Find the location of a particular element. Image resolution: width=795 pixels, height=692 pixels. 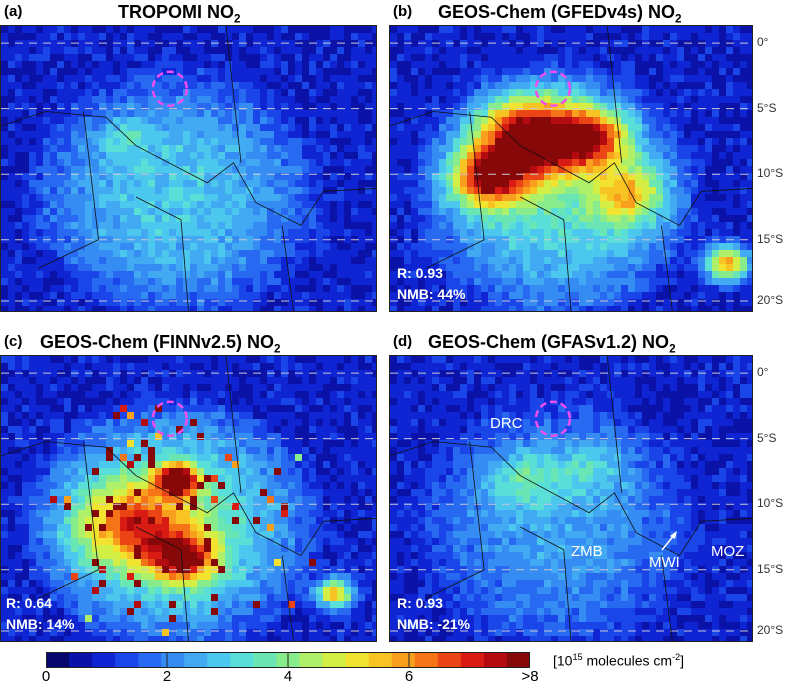

country-label-mwi: MWI is located at coordinates (664, 562).